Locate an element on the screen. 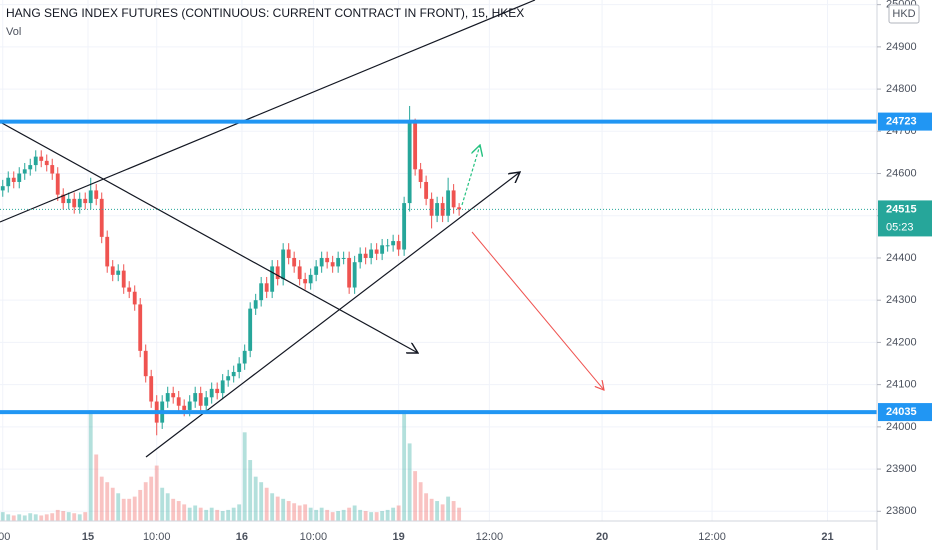  currency: HKD is located at coordinates (903, 14).